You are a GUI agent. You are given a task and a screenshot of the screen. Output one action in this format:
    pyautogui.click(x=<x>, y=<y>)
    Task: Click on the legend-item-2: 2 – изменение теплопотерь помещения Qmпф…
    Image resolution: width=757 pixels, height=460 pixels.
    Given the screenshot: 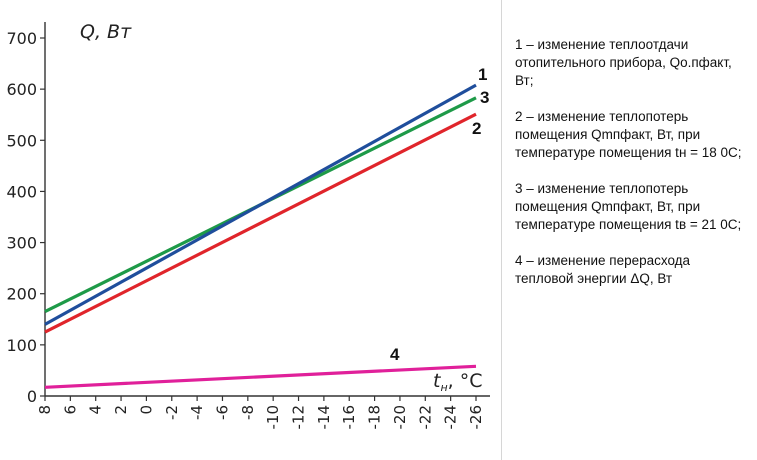 What is the action you would take?
    pyautogui.click(x=628, y=134)
    